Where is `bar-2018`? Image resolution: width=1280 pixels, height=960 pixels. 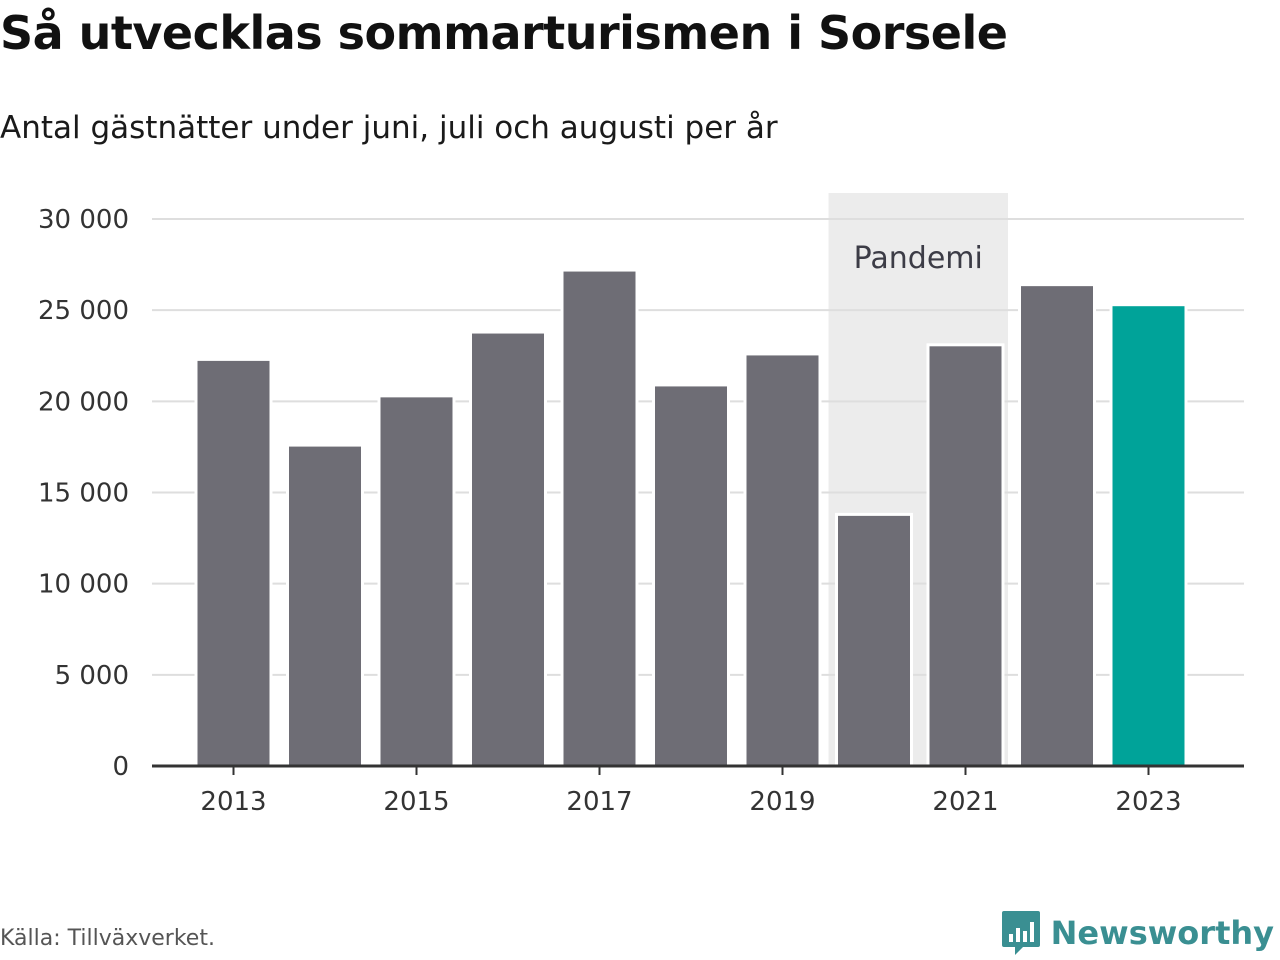
bar-2018 is located at coordinates (691, 575).